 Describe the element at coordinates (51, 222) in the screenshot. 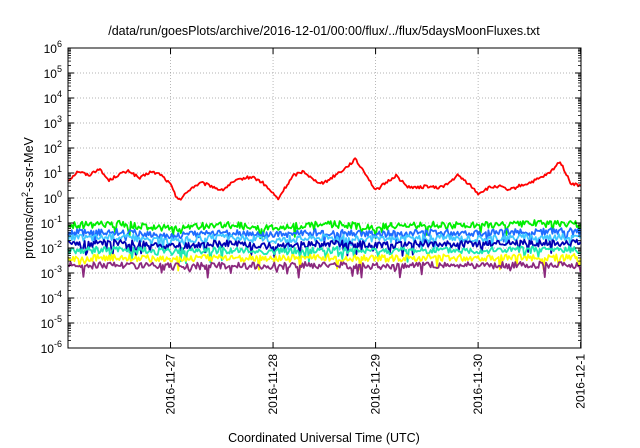

I see `y-tick-label: 10⁻¹` at that location.